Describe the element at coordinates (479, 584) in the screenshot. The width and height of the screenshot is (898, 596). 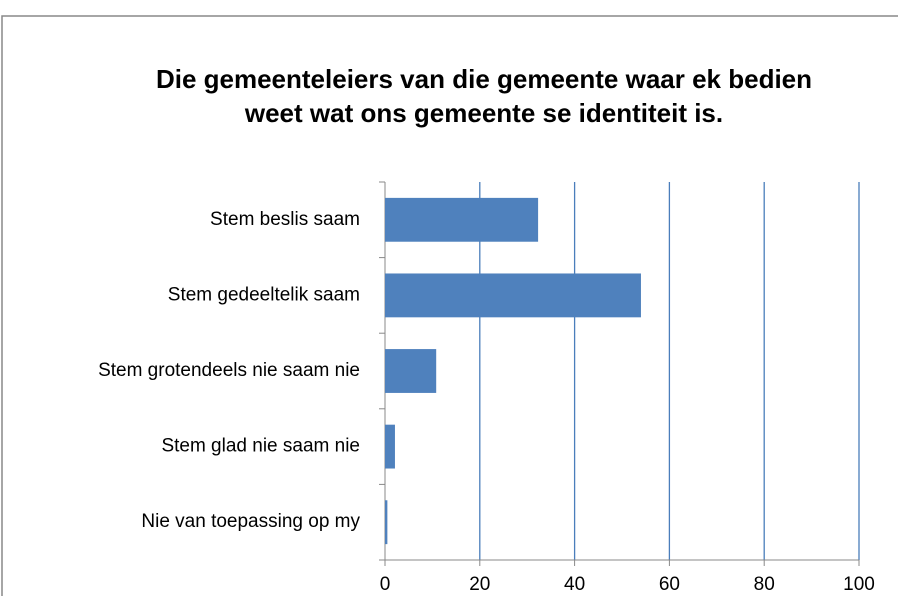
I see `x-tick-label: 20` at that location.